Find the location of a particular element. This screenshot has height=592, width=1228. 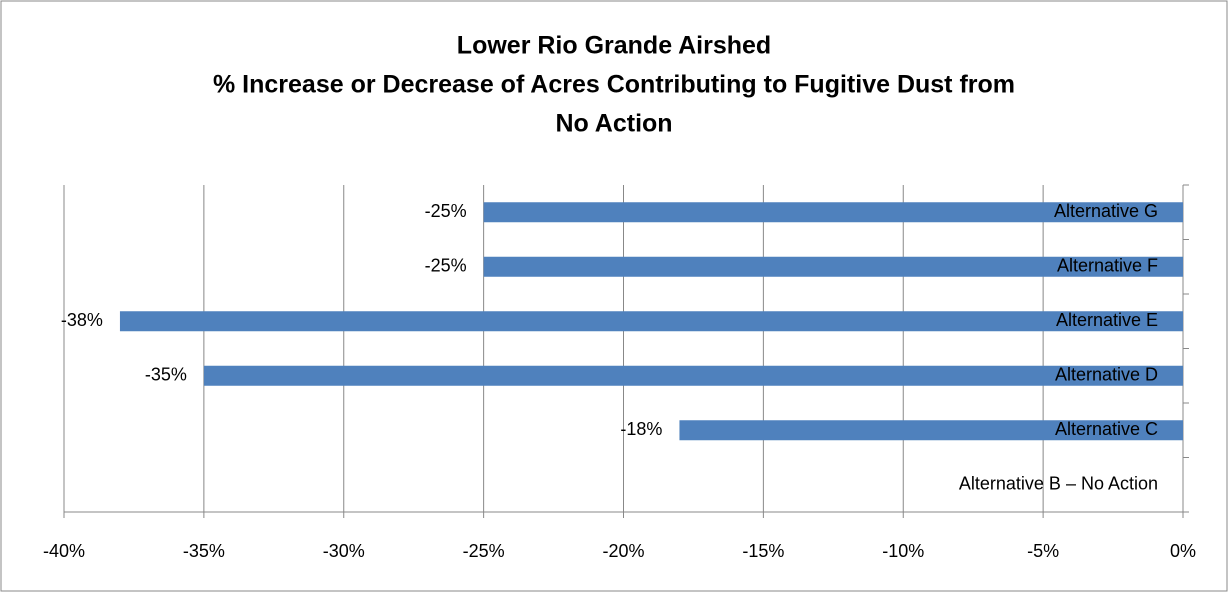

x-tick-label: -10% is located at coordinates (903, 551).